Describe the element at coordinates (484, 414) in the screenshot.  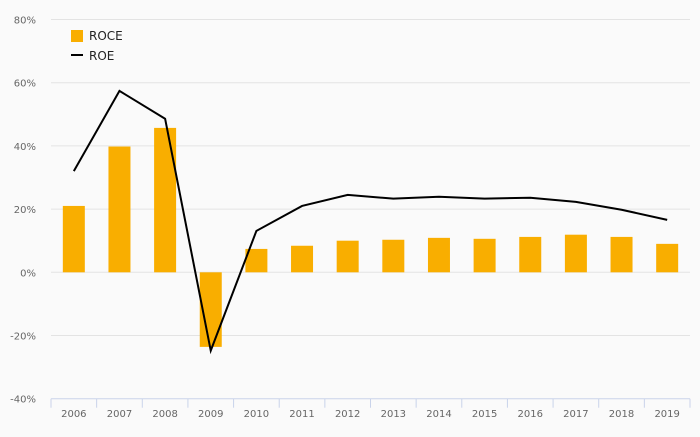
I see `x-tick-label: 2015` at that location.